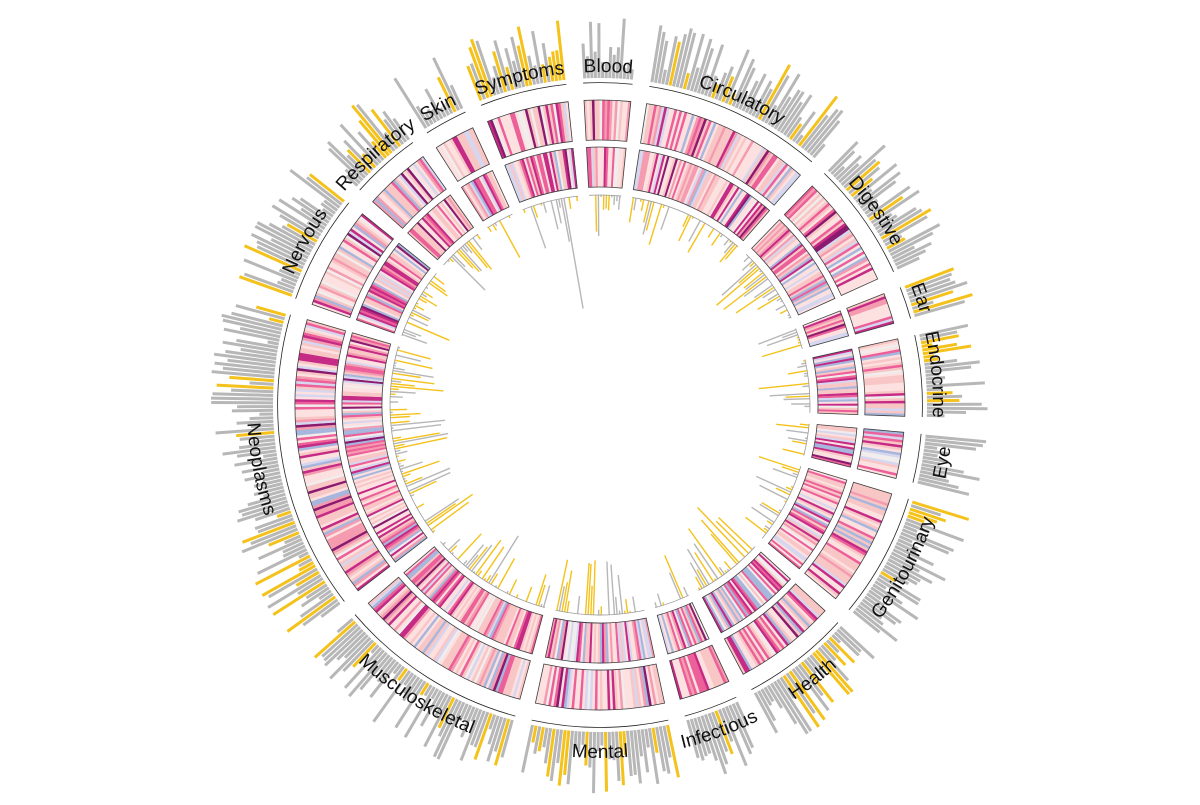  Describe the element at coordinates (918, 376) in the screenshot. I see `baseline-endocrine` at that location.